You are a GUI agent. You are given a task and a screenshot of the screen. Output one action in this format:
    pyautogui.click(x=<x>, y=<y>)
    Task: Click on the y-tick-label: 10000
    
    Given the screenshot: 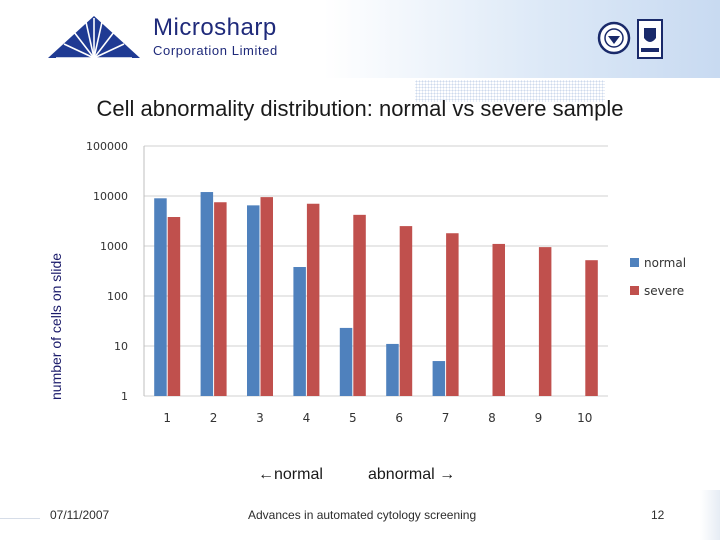 What is the action you would take?
    pyautogui.click(x=110, y=196)
    